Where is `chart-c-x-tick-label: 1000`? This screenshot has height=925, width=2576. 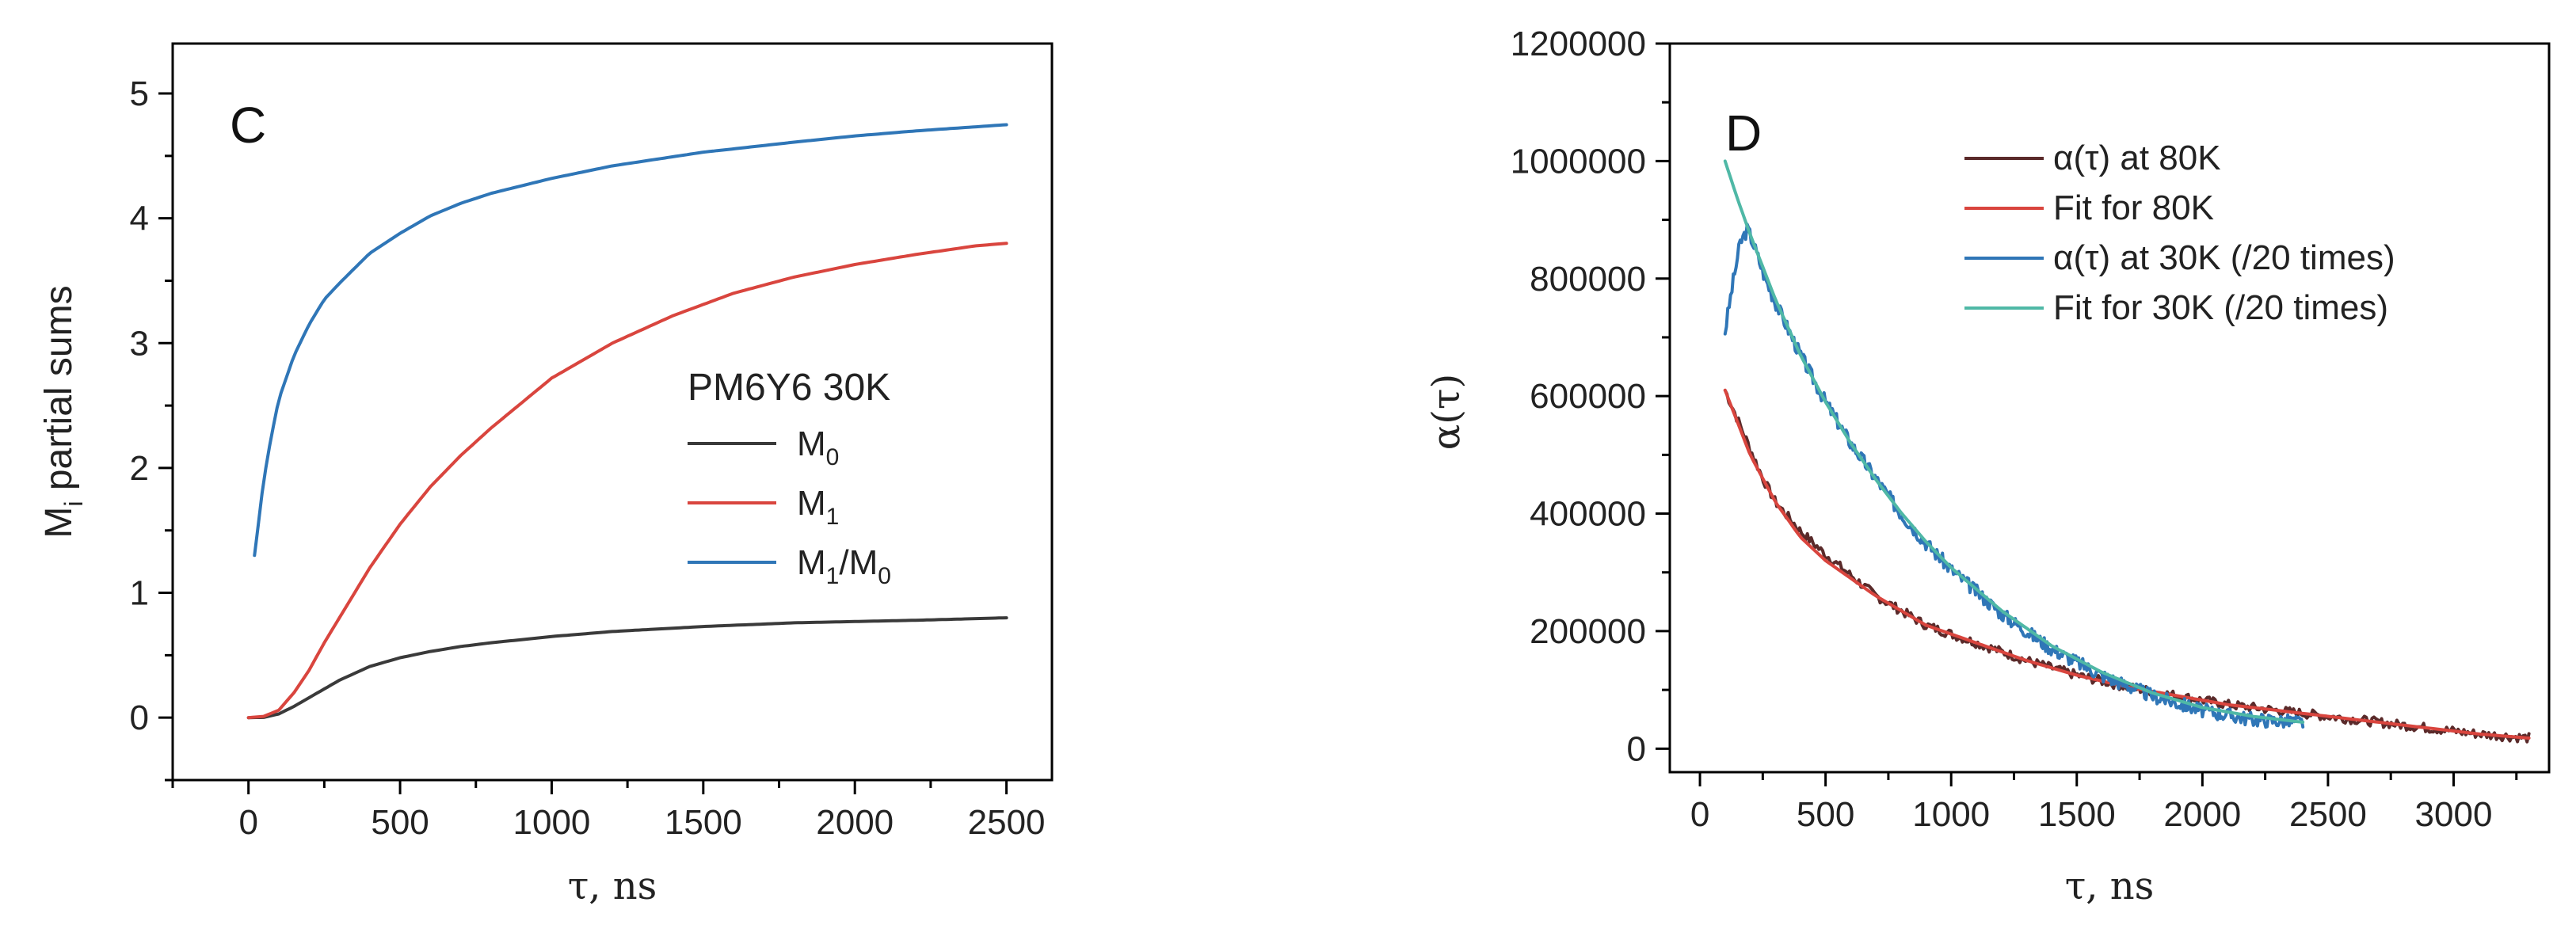
chart-c-x-tick-label: 1000 is located at coordinates (552, 823).